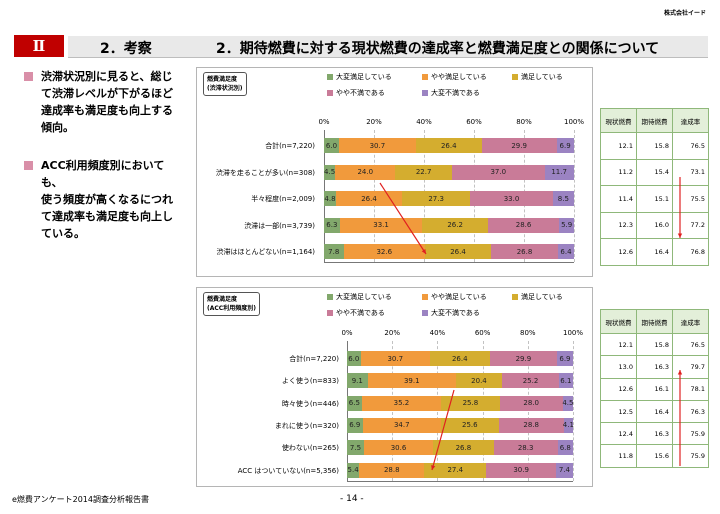  Describe the element at coordinates (392, 470) in the screenshot. I see `bar-segment: 28.8` at that location.